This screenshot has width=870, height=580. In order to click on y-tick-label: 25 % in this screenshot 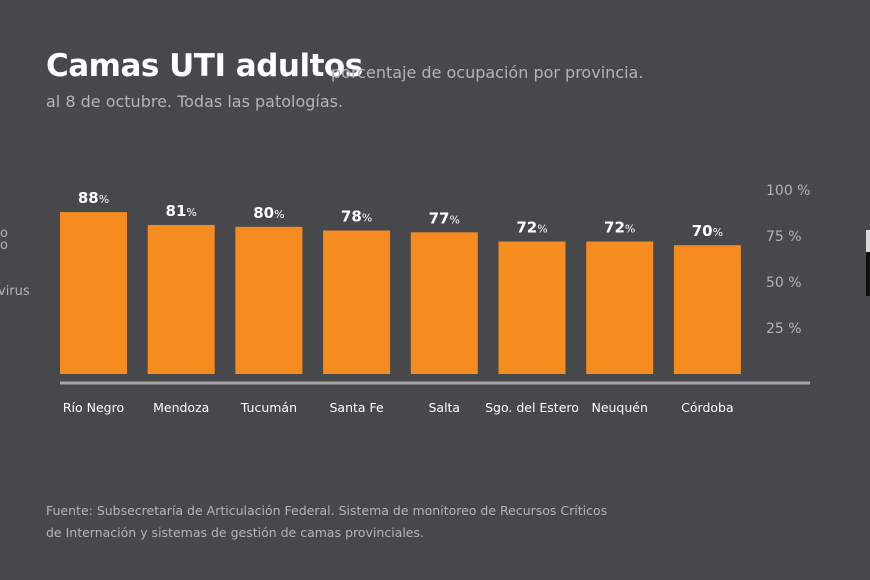, I will do `click(784, 329)`.